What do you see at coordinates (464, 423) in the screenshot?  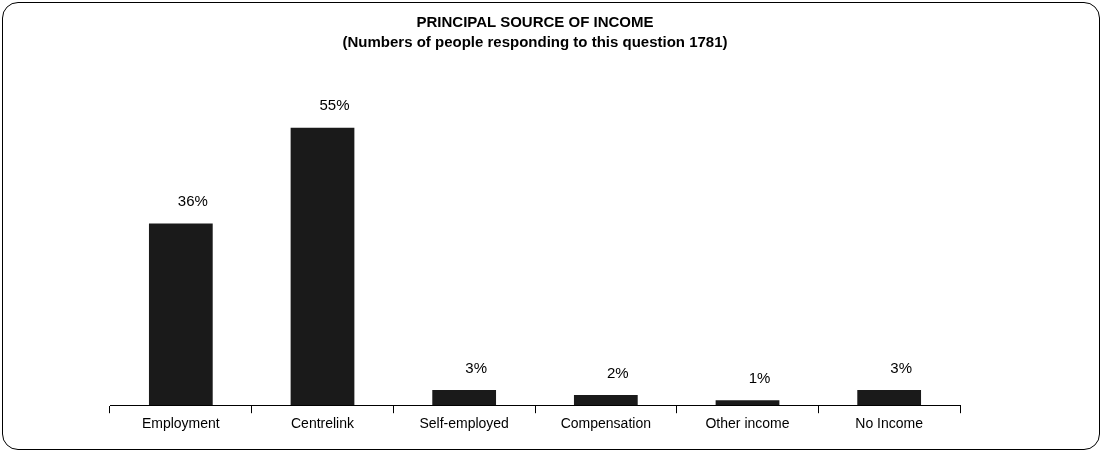 I see `x-tick-label: Self-employed` at bounding box center [464, 423].